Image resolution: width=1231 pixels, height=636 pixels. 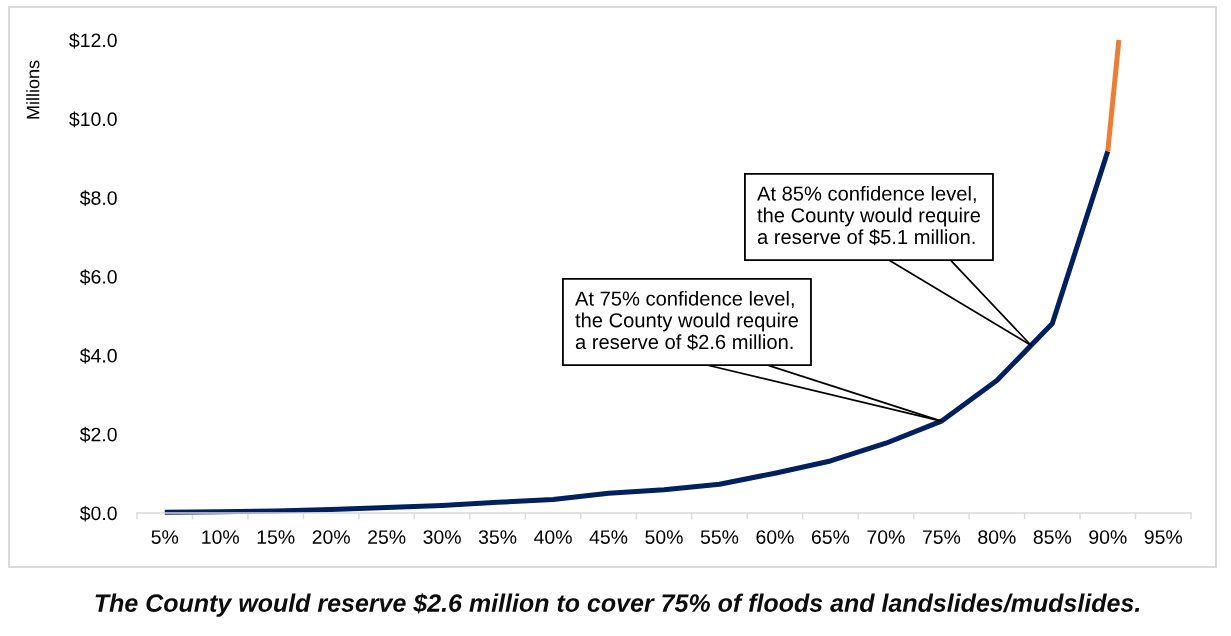 I want to click on annotation: At 85% confidence level, the County would require a reserve of $5.1 million., so click(x=868, y=215).